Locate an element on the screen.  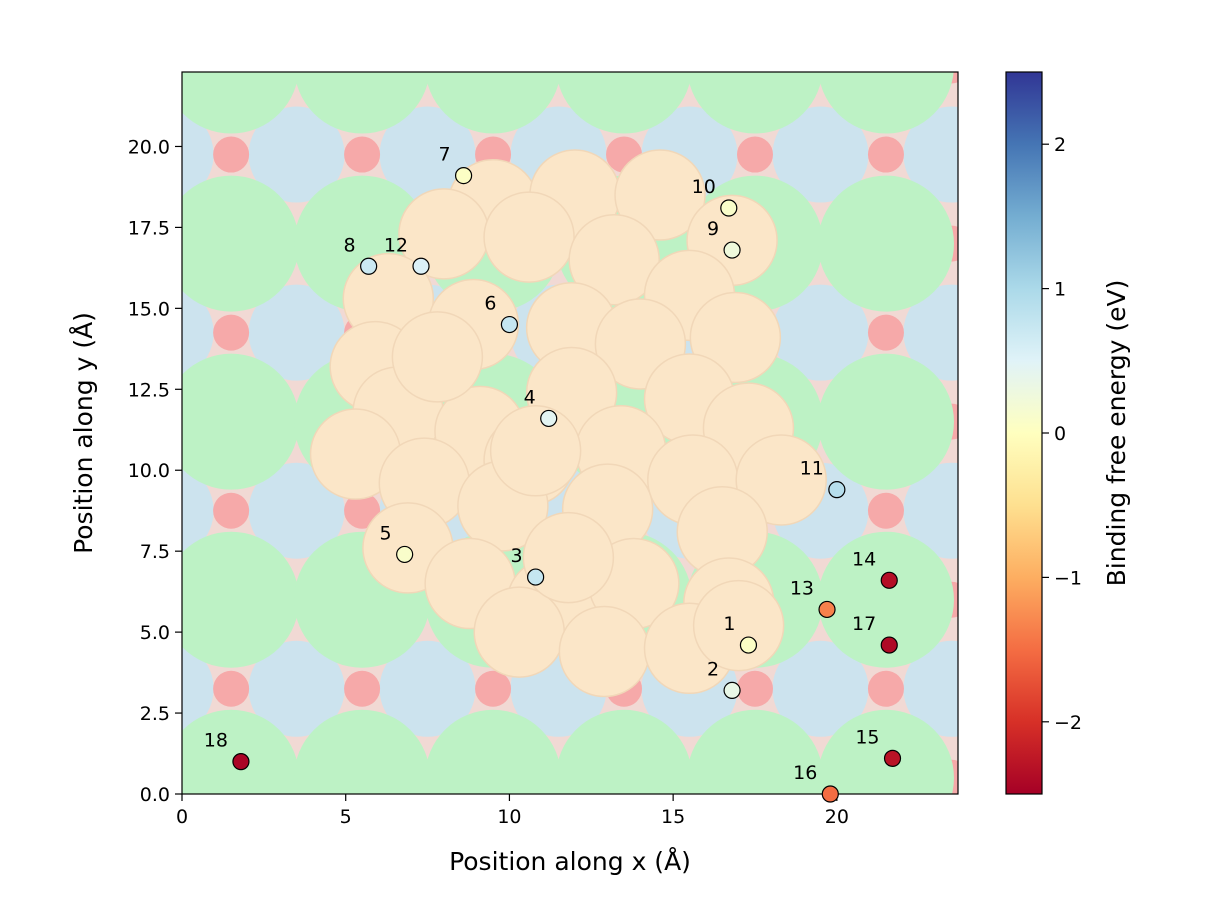
y-tick-label: 2.5 is located at coordinates (155, 714).